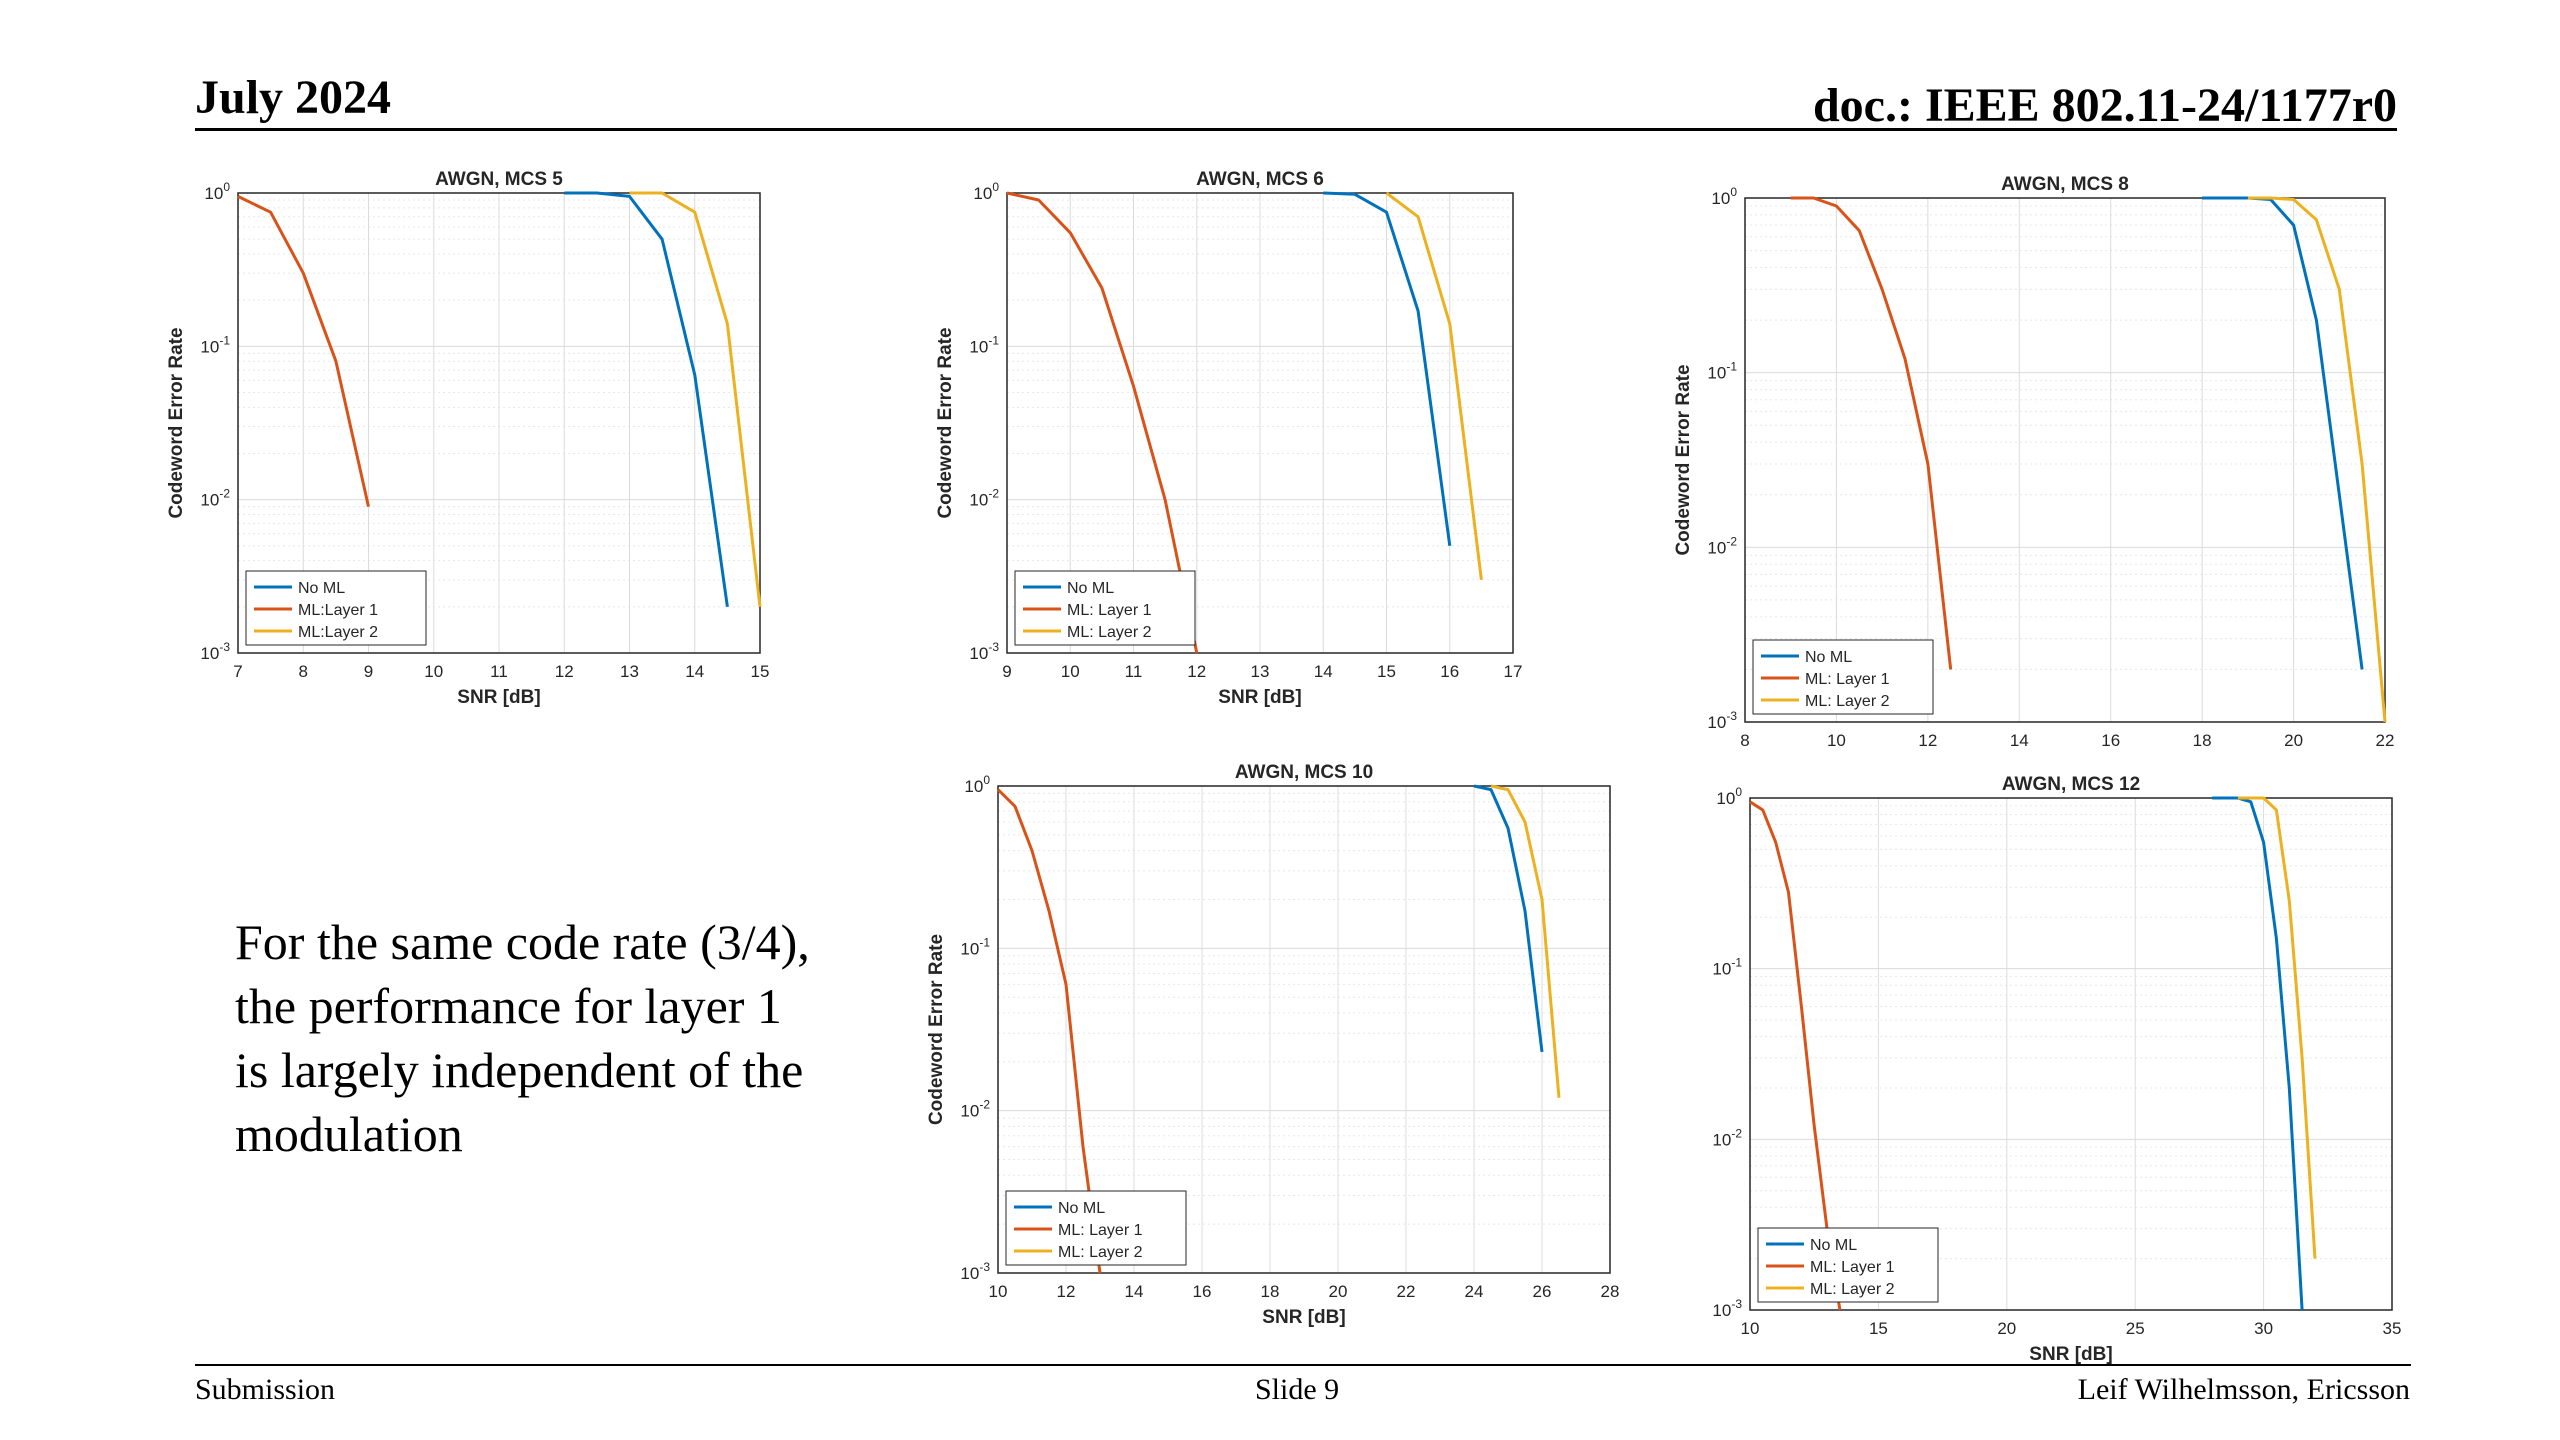  Describe the element at coordinates (2135, 1328) in the screenshot. I see `x-tick-label: 25` at that location.